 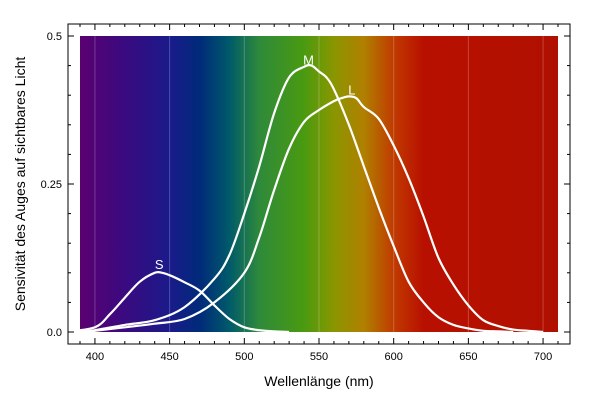 What do you see at coordinates (543, 357) in the screenshot?
I see `x-tick-label-700: 700` at bounding box center [543, 357].